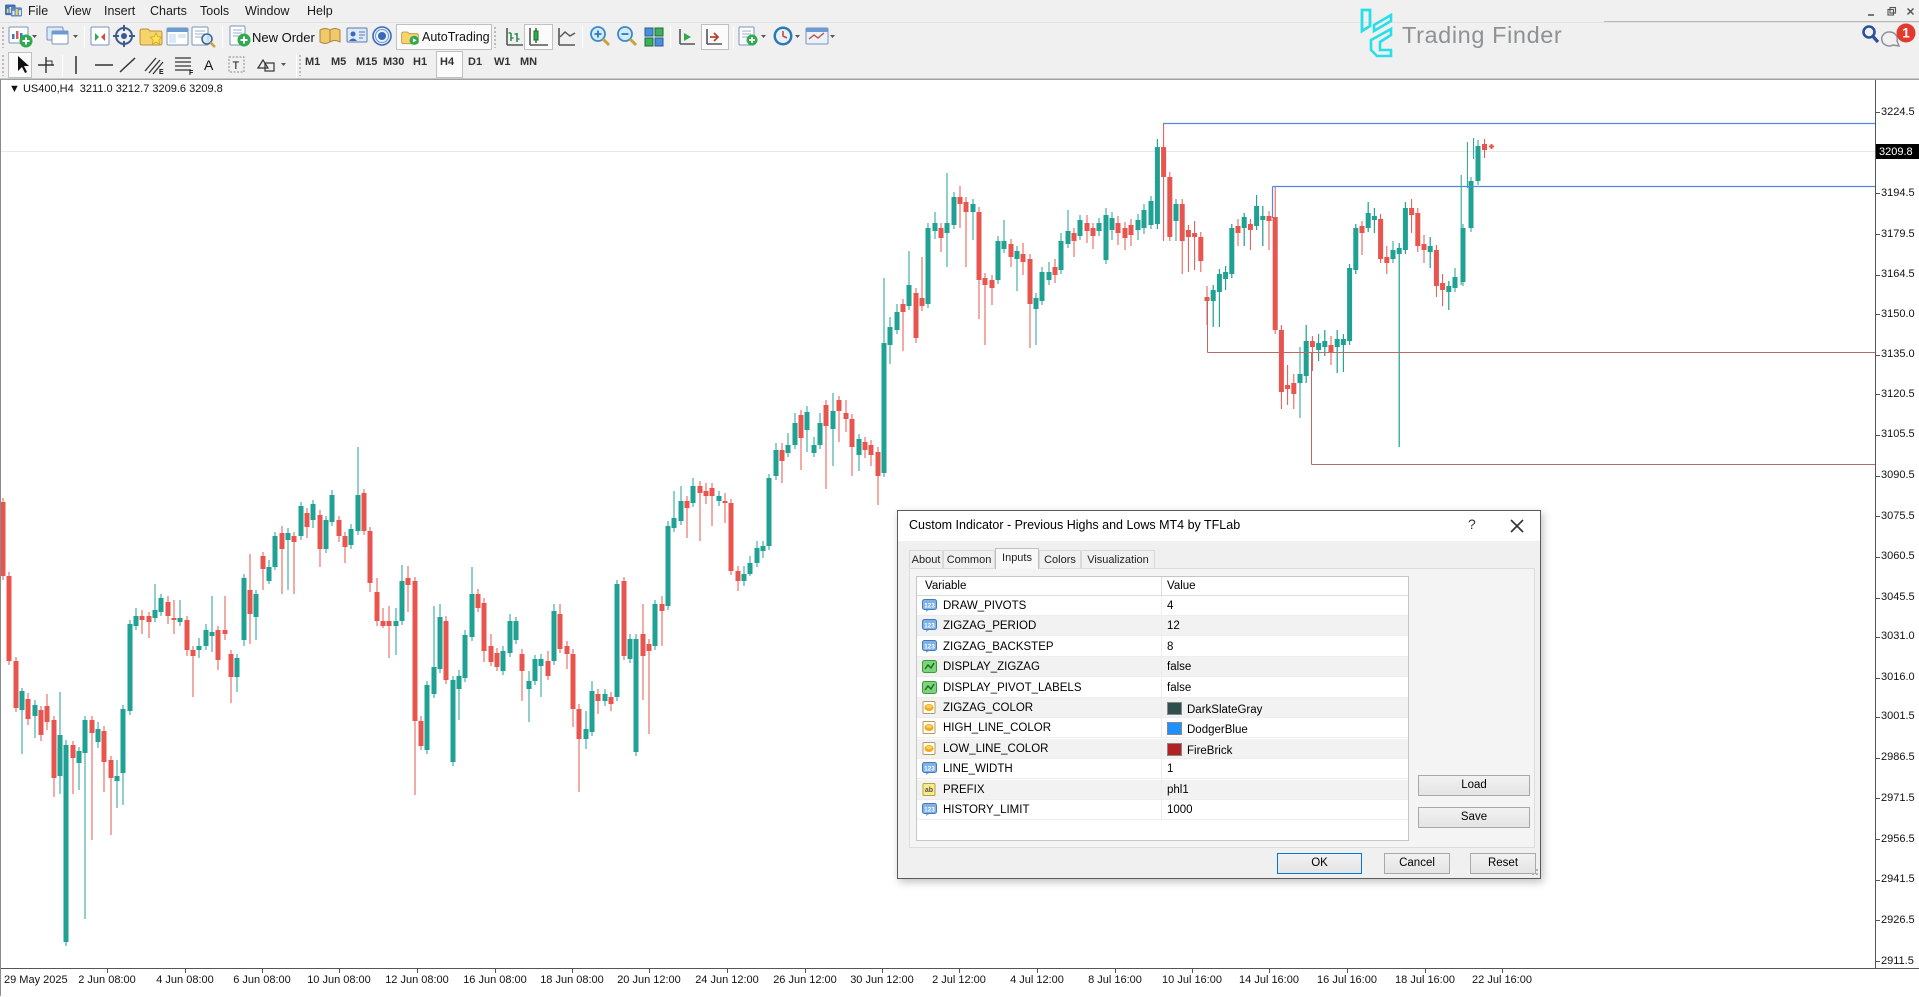  What do you see at coordinates (929, 790) in the screenshot?
I see `svg-text: ab` at bounding box center [929, 790].